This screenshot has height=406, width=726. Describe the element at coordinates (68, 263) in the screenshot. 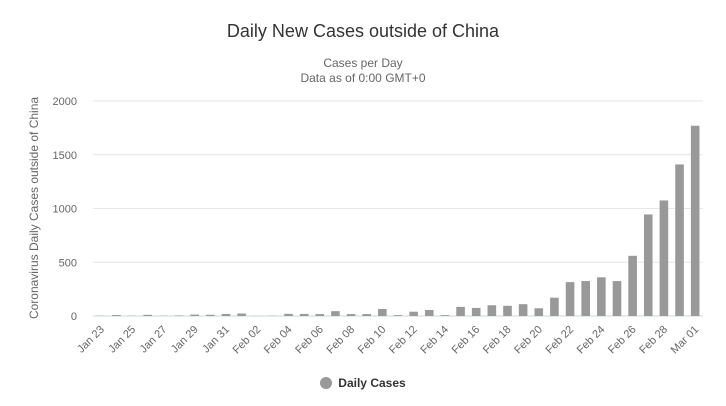

I see `y-tick-label: 500` at that location.